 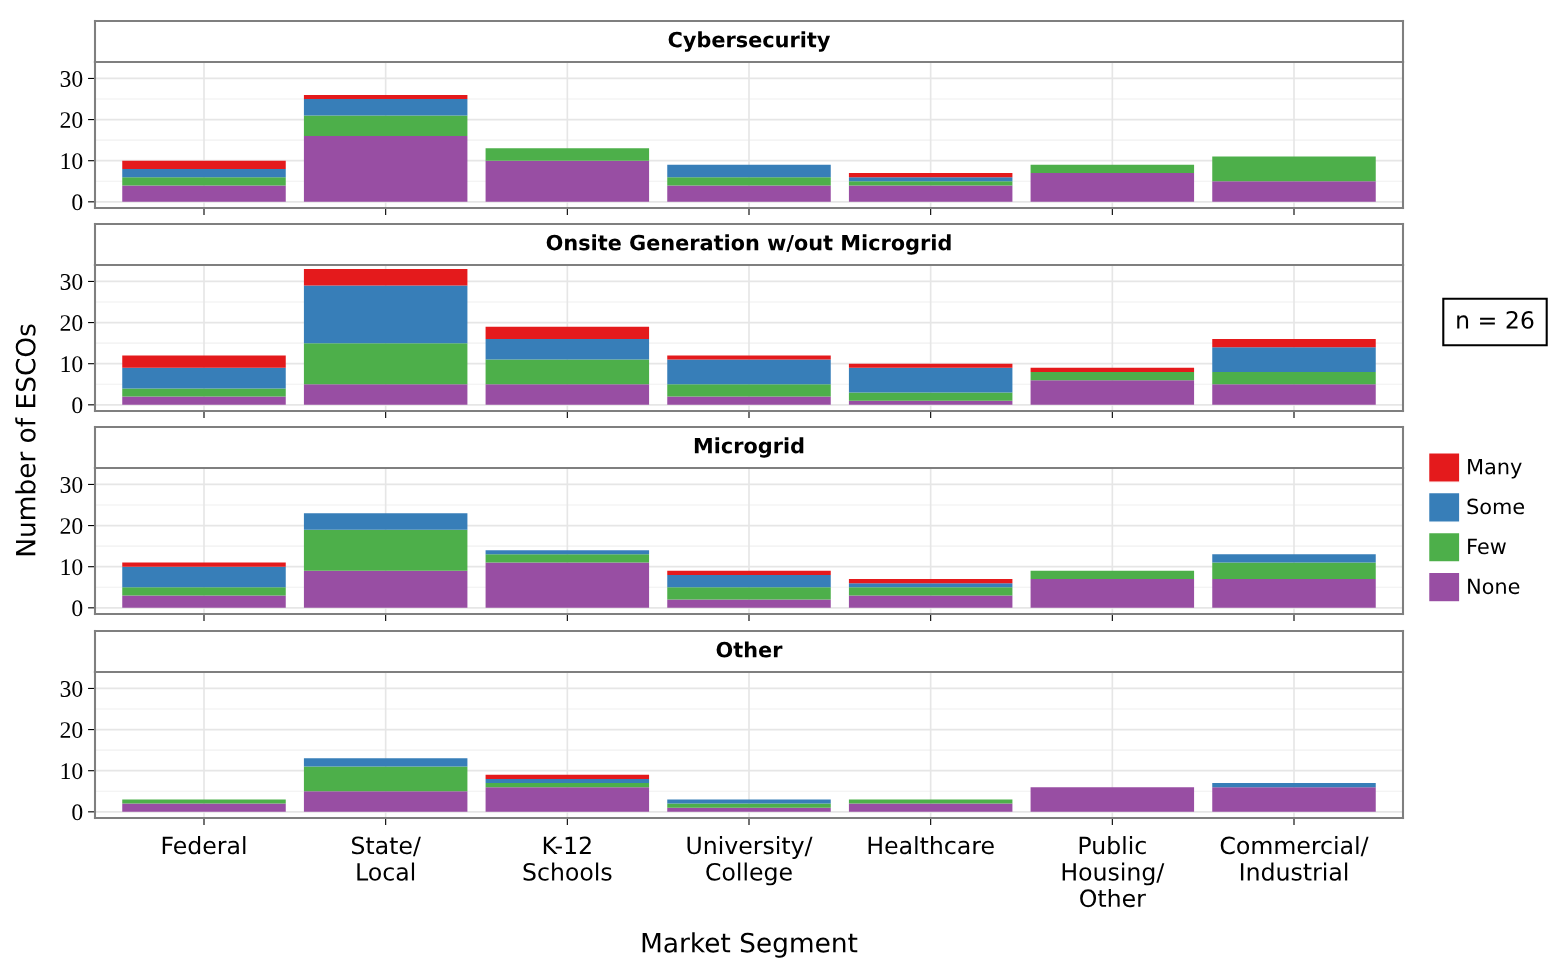 What do you see at coordinates (749, 649) in the screenshot?
I see `chart-title: Other` at bounding box center [749, 649].